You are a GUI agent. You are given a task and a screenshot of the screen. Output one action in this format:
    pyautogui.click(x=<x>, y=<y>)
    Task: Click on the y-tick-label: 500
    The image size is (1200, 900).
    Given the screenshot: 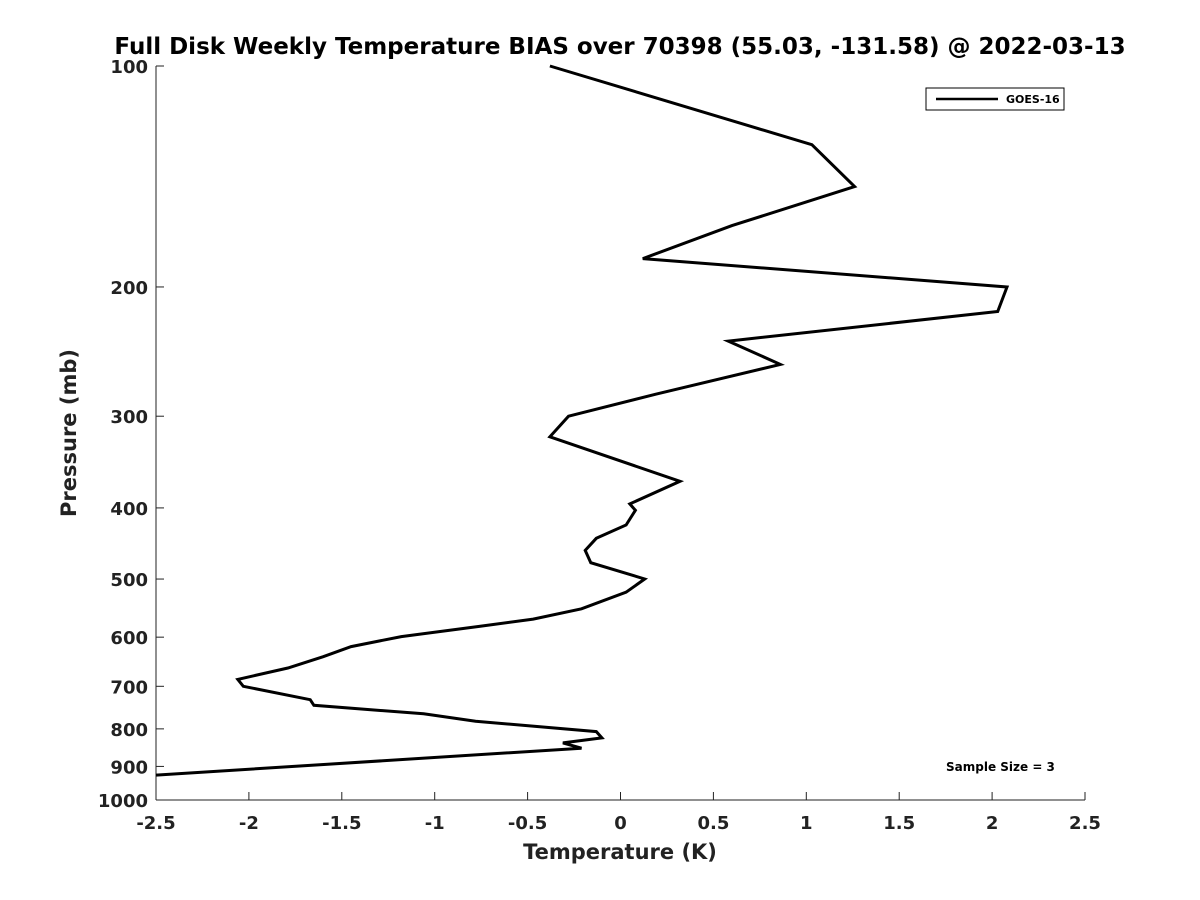 What is the action you would take?
    pyautogui.click(x=129, y=580)
    